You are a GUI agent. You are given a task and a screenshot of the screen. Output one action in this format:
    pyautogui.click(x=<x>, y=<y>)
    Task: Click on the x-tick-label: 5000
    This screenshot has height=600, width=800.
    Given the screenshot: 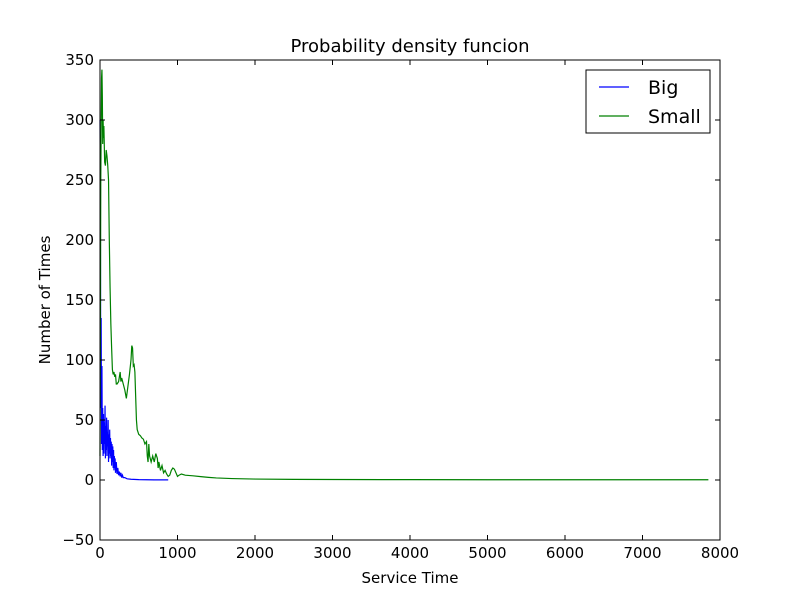 What is the action you would take?
    pyautogui.click(x=487, y=553)
    